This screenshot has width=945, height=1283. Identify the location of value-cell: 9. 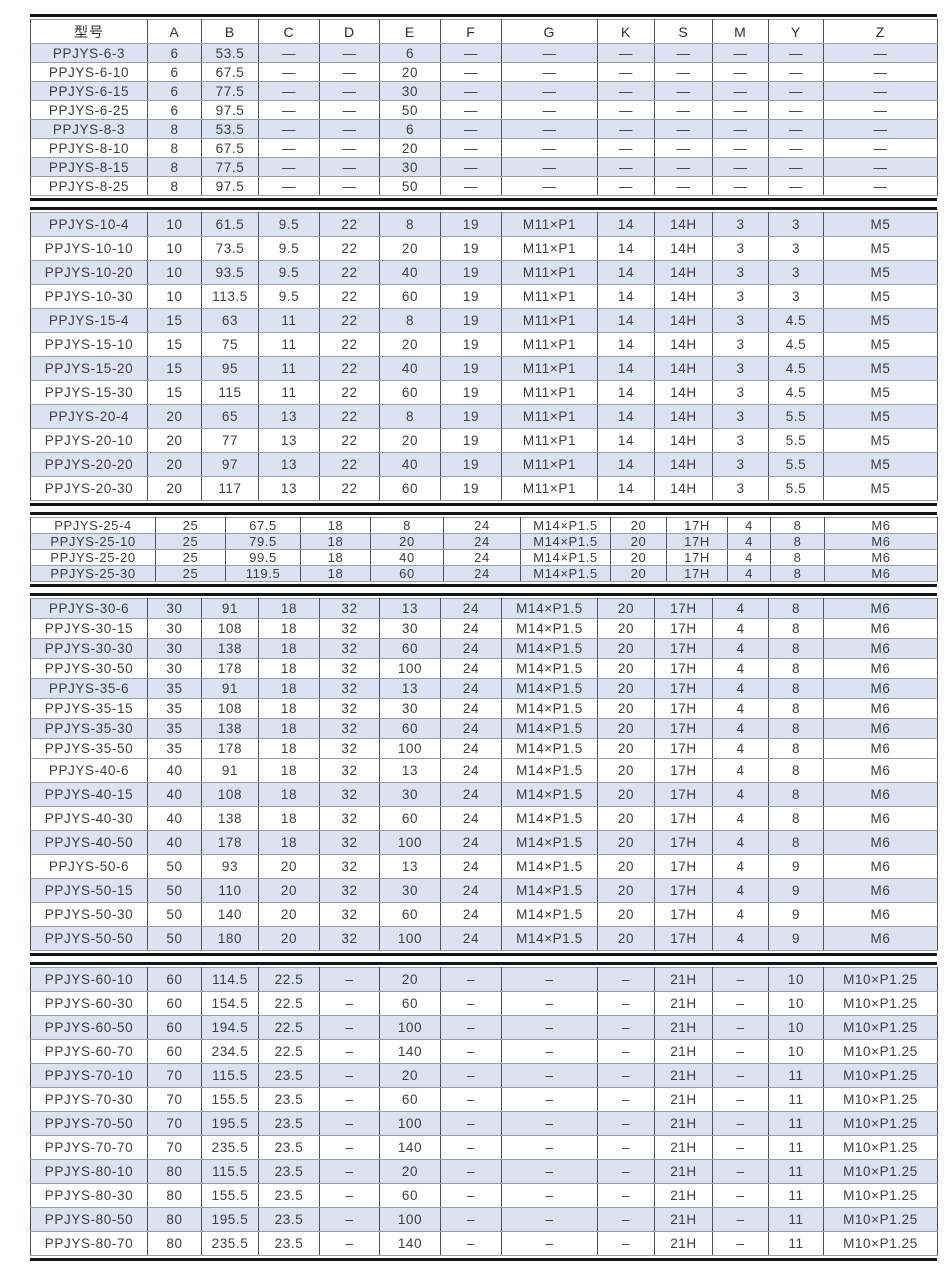
(796, 914).